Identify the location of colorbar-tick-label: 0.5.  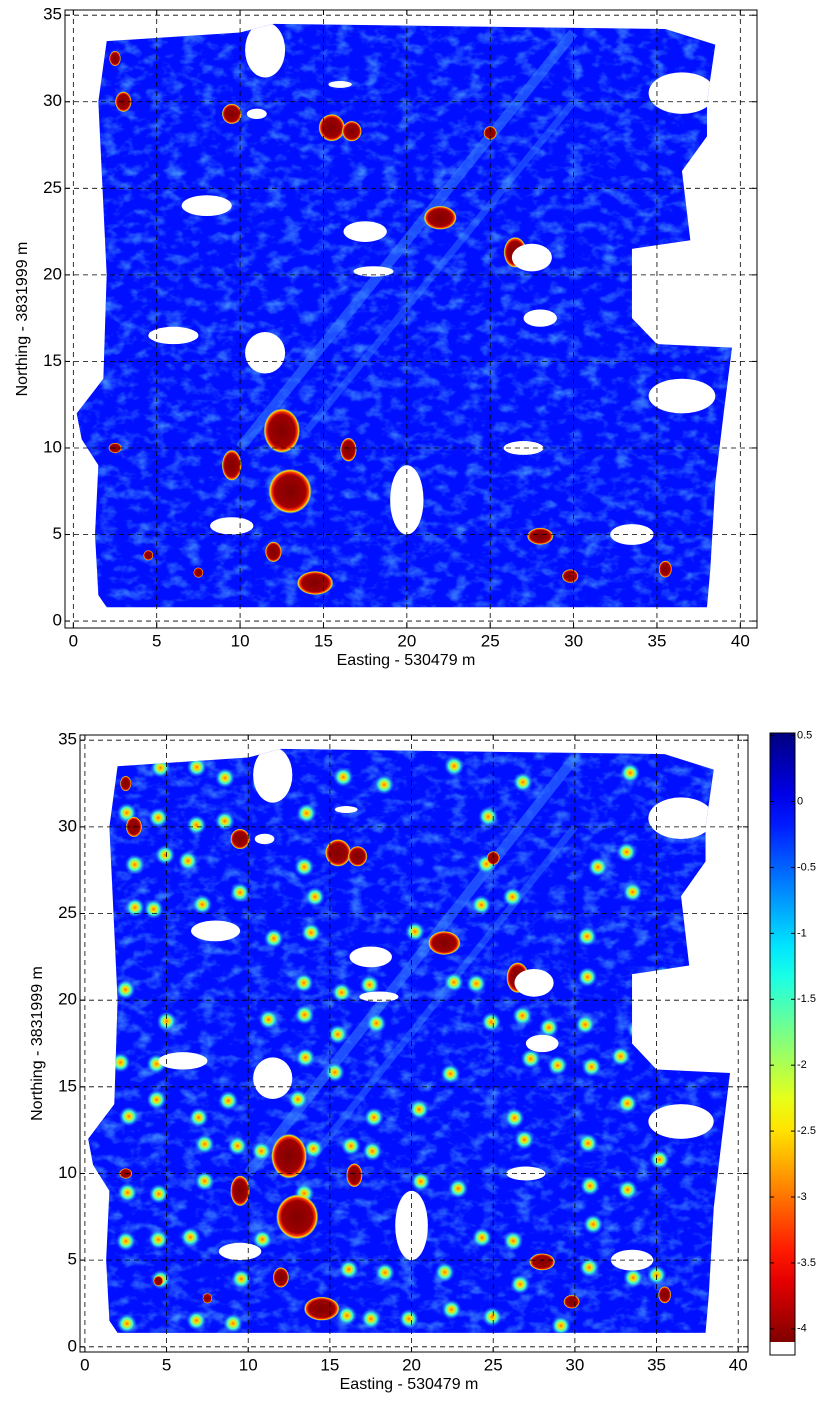
(804, 736).